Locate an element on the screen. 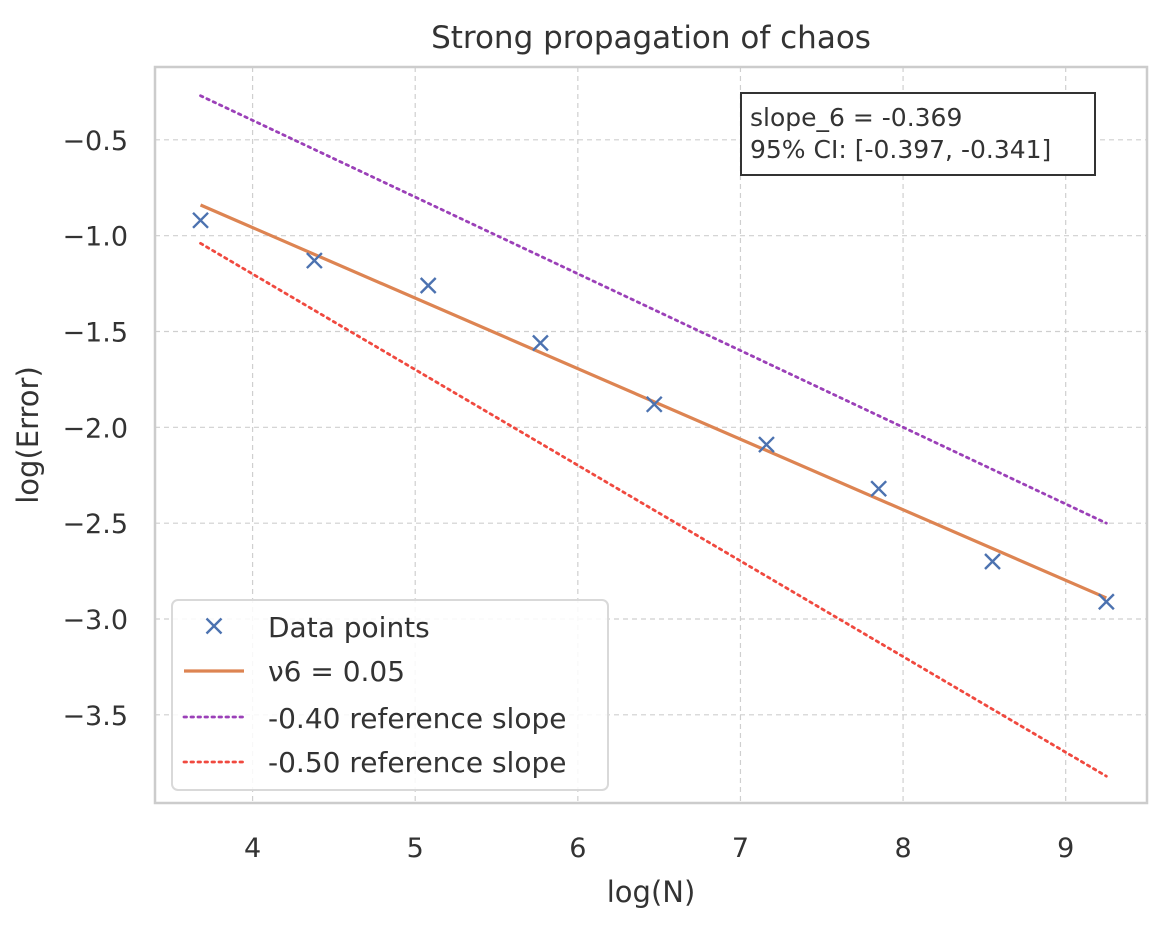 The width and height of the screenshot is (1164, 928). y-tick-label: −2.0 is located at coordinates (95, 428).